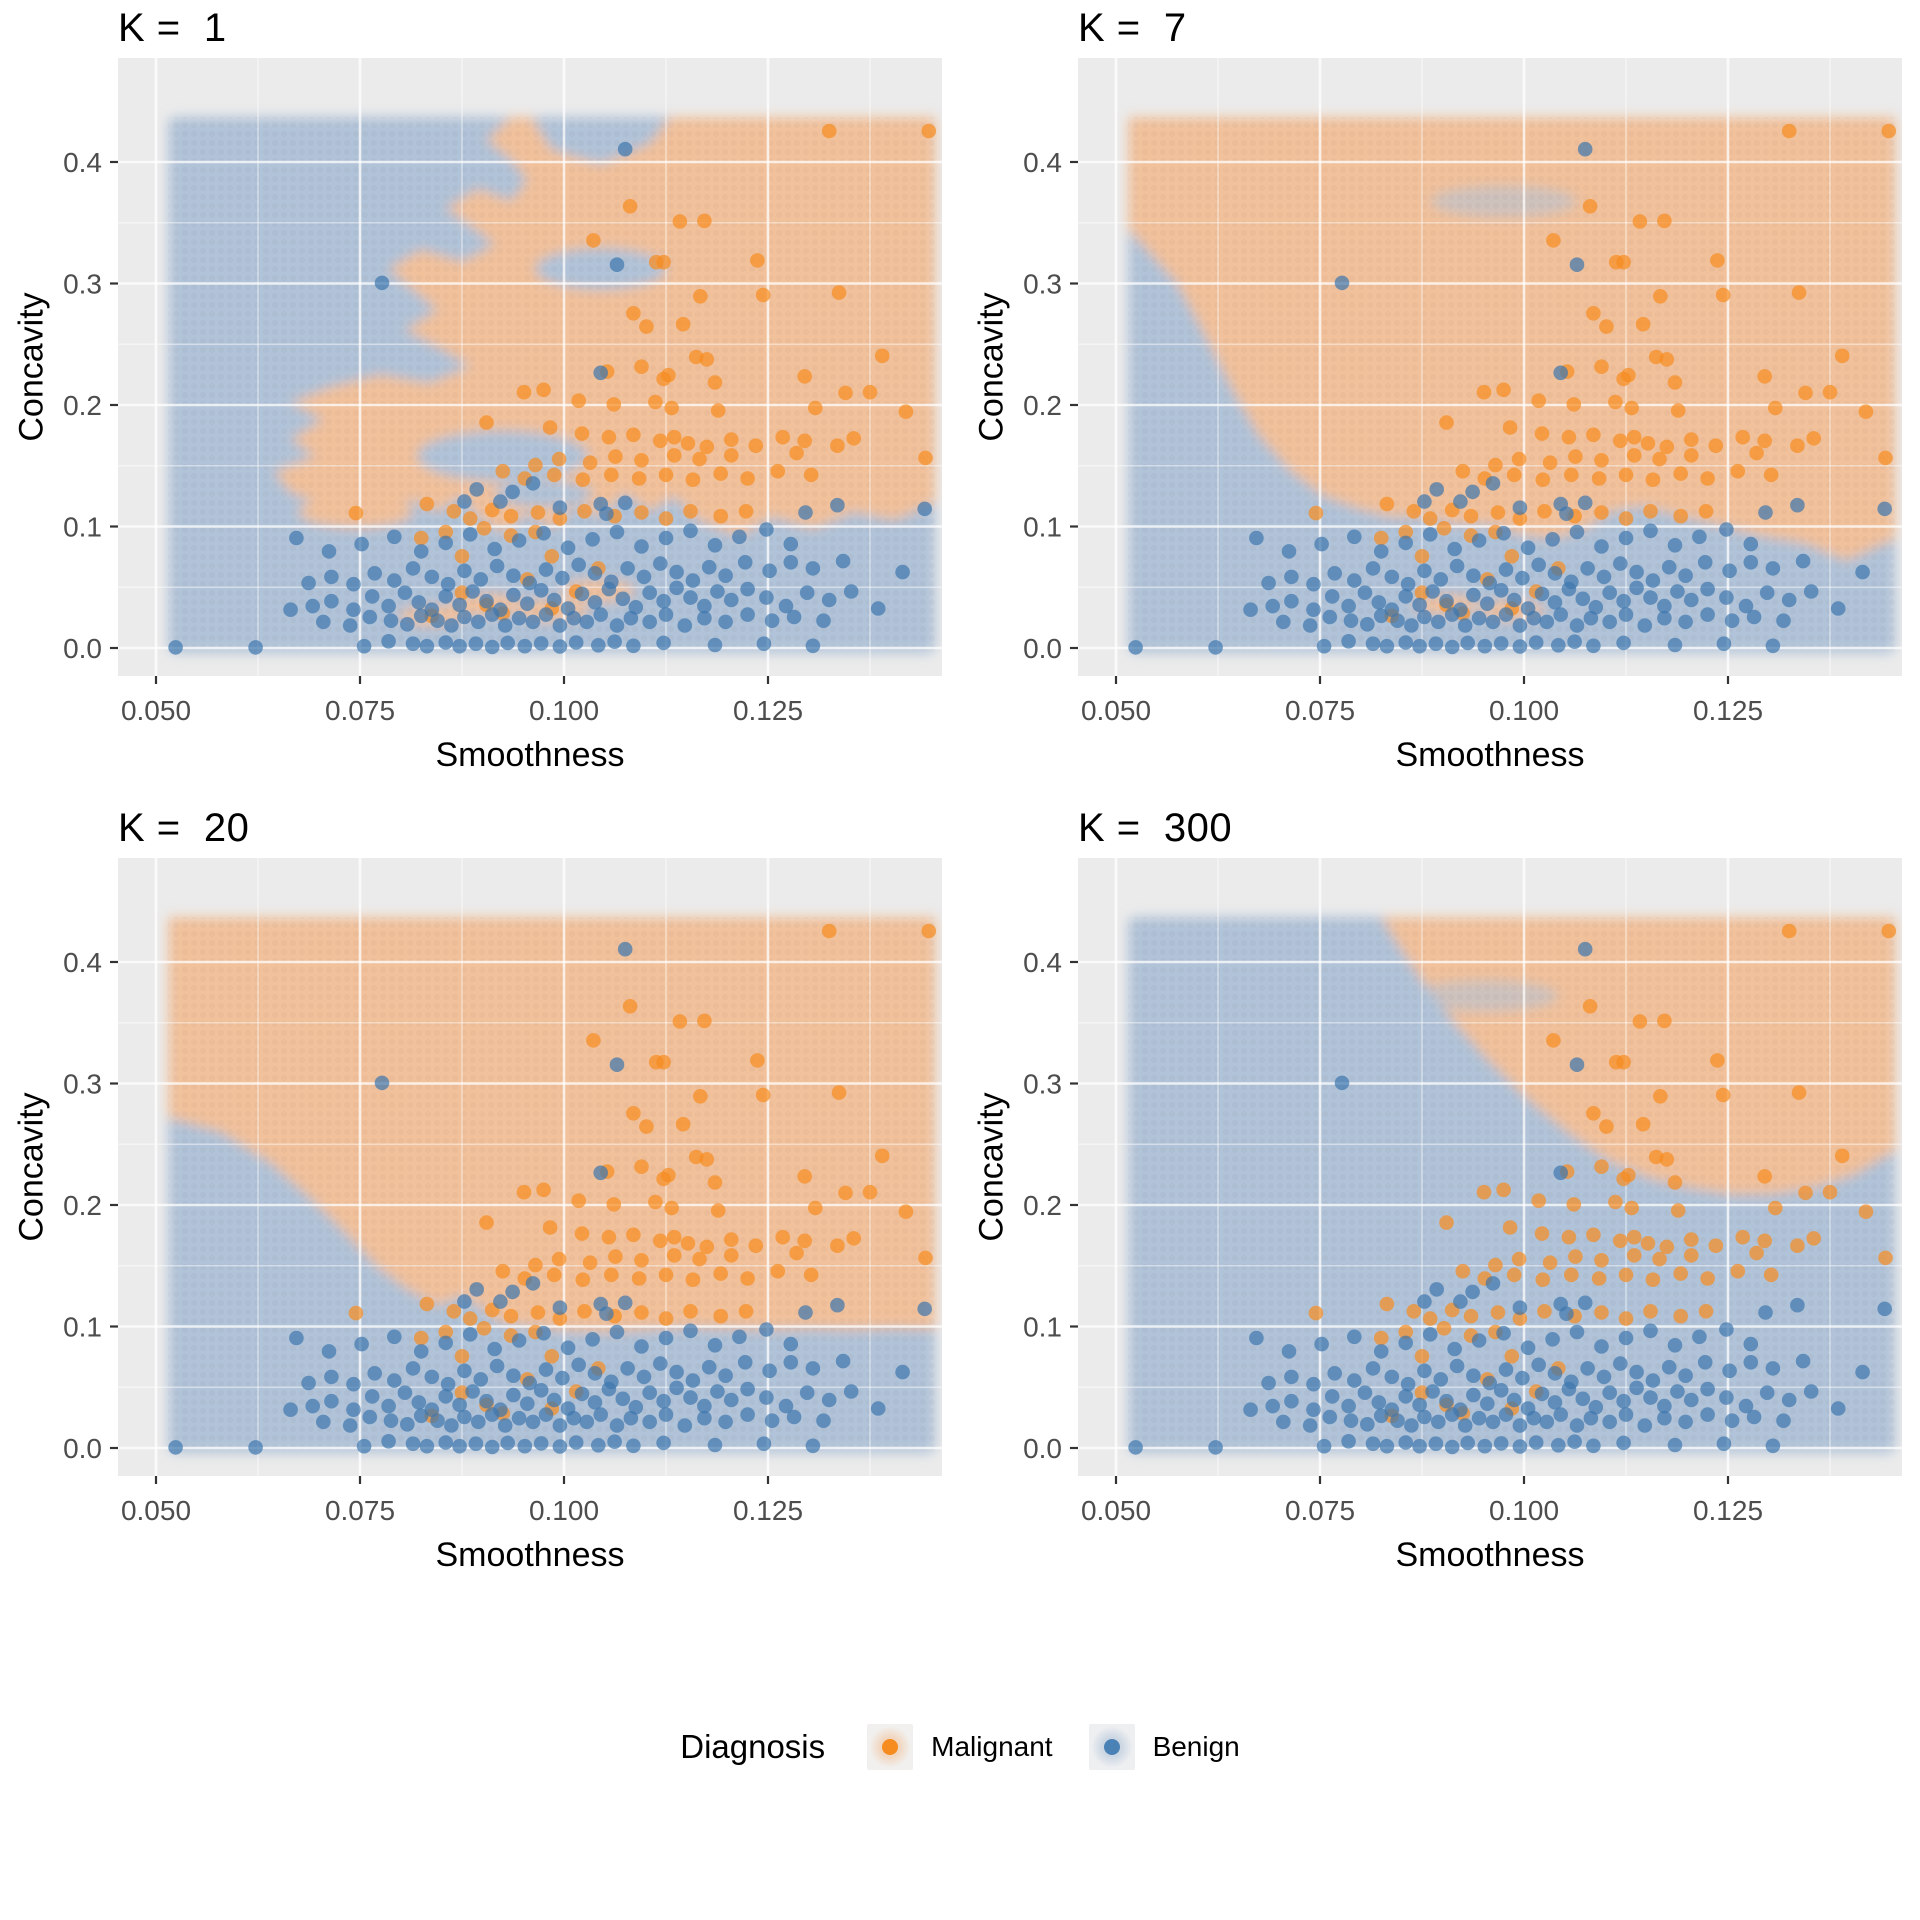  What do you see at coordinates (184, 828) in the screenshot?
I see `facet-title-k-20: K = 20` at bounding box center [184, 828].